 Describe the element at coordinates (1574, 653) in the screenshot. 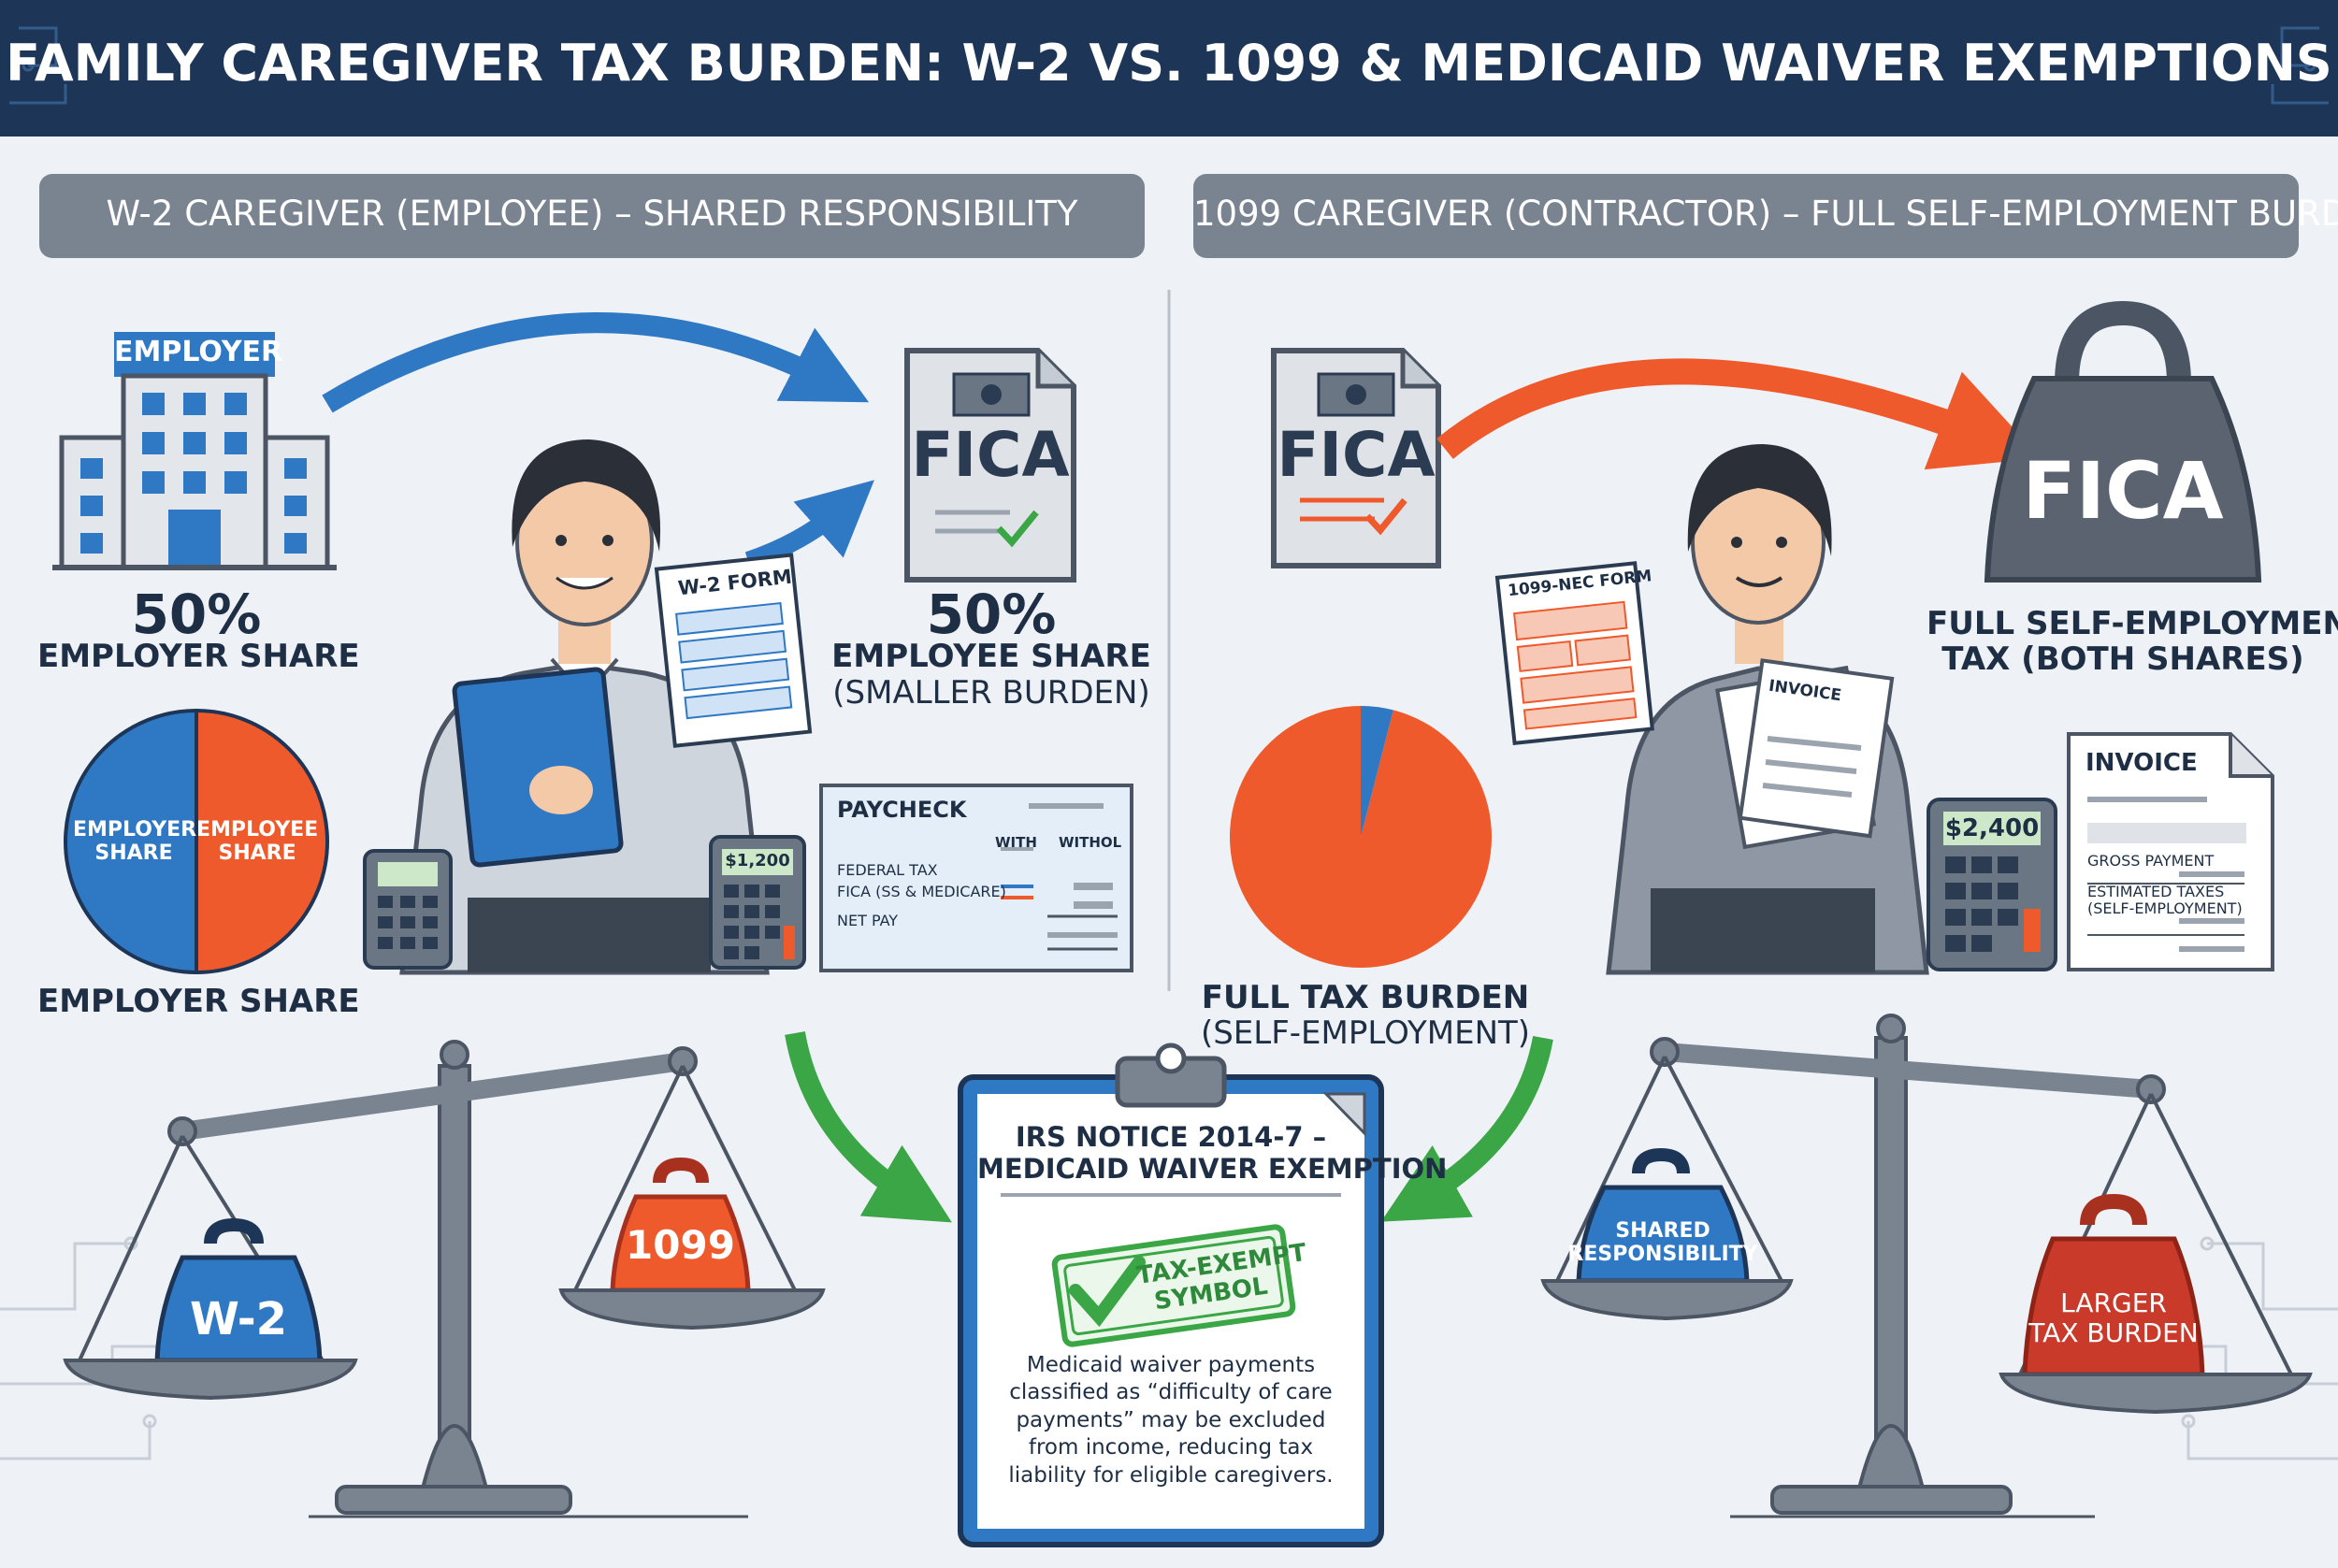

I see `1099-nec-form-document` at that location.